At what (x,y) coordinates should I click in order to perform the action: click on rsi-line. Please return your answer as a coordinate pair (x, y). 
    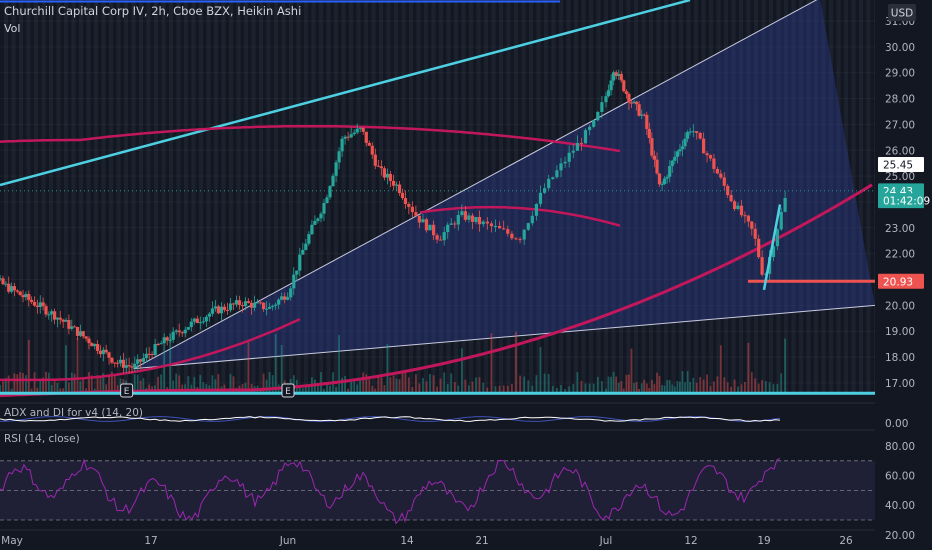
    Looking at the image, I should click on (390, 491).